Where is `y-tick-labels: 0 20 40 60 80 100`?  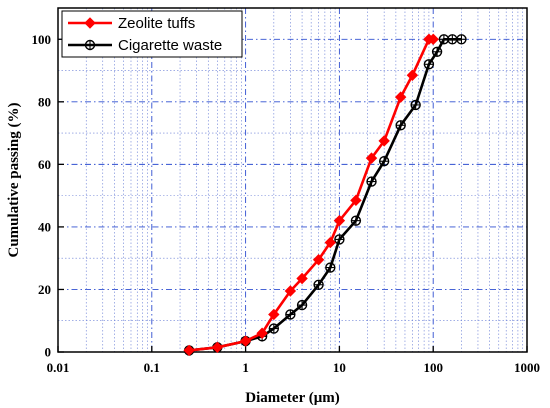 y-tick-labels: 0 20 40 60 80 100 is located at coordinates (42, 196).